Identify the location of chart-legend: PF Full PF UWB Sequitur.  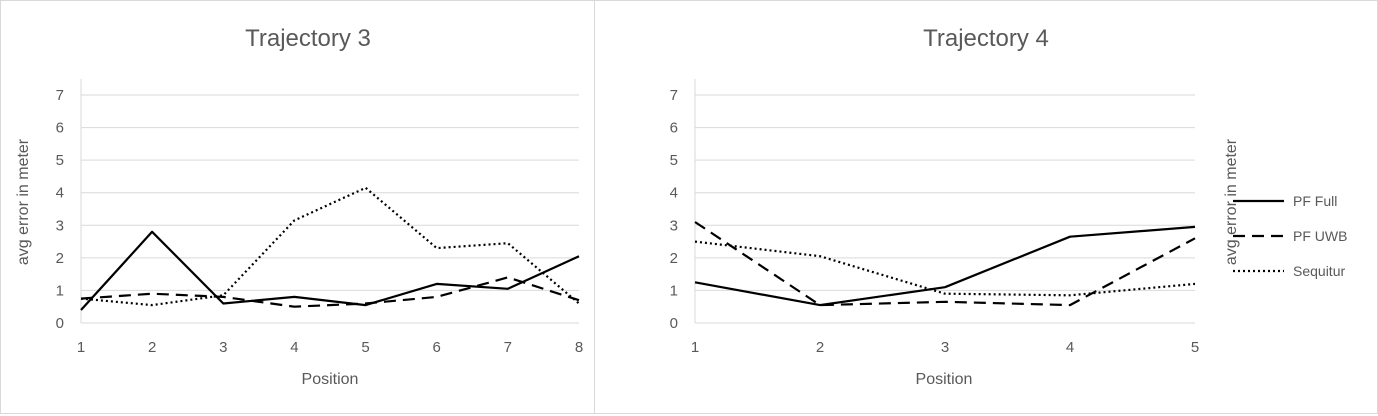
(1290, 236).